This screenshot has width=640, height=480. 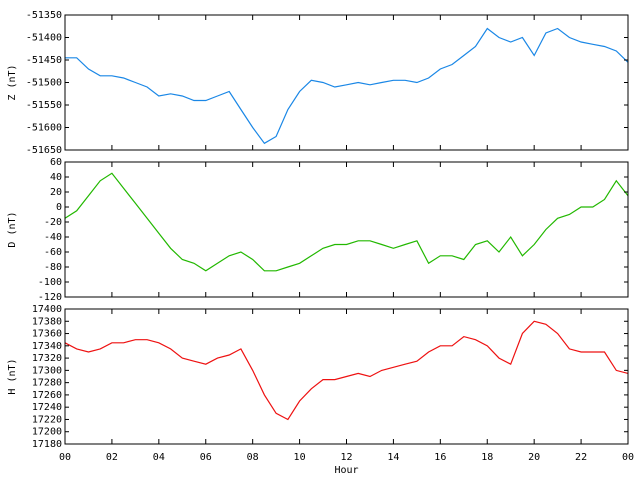 What do you see at coordinates (12, 82) in the screenshot?
I see `y-axis-label: Z (nT)` at bounding box center [12, 82].